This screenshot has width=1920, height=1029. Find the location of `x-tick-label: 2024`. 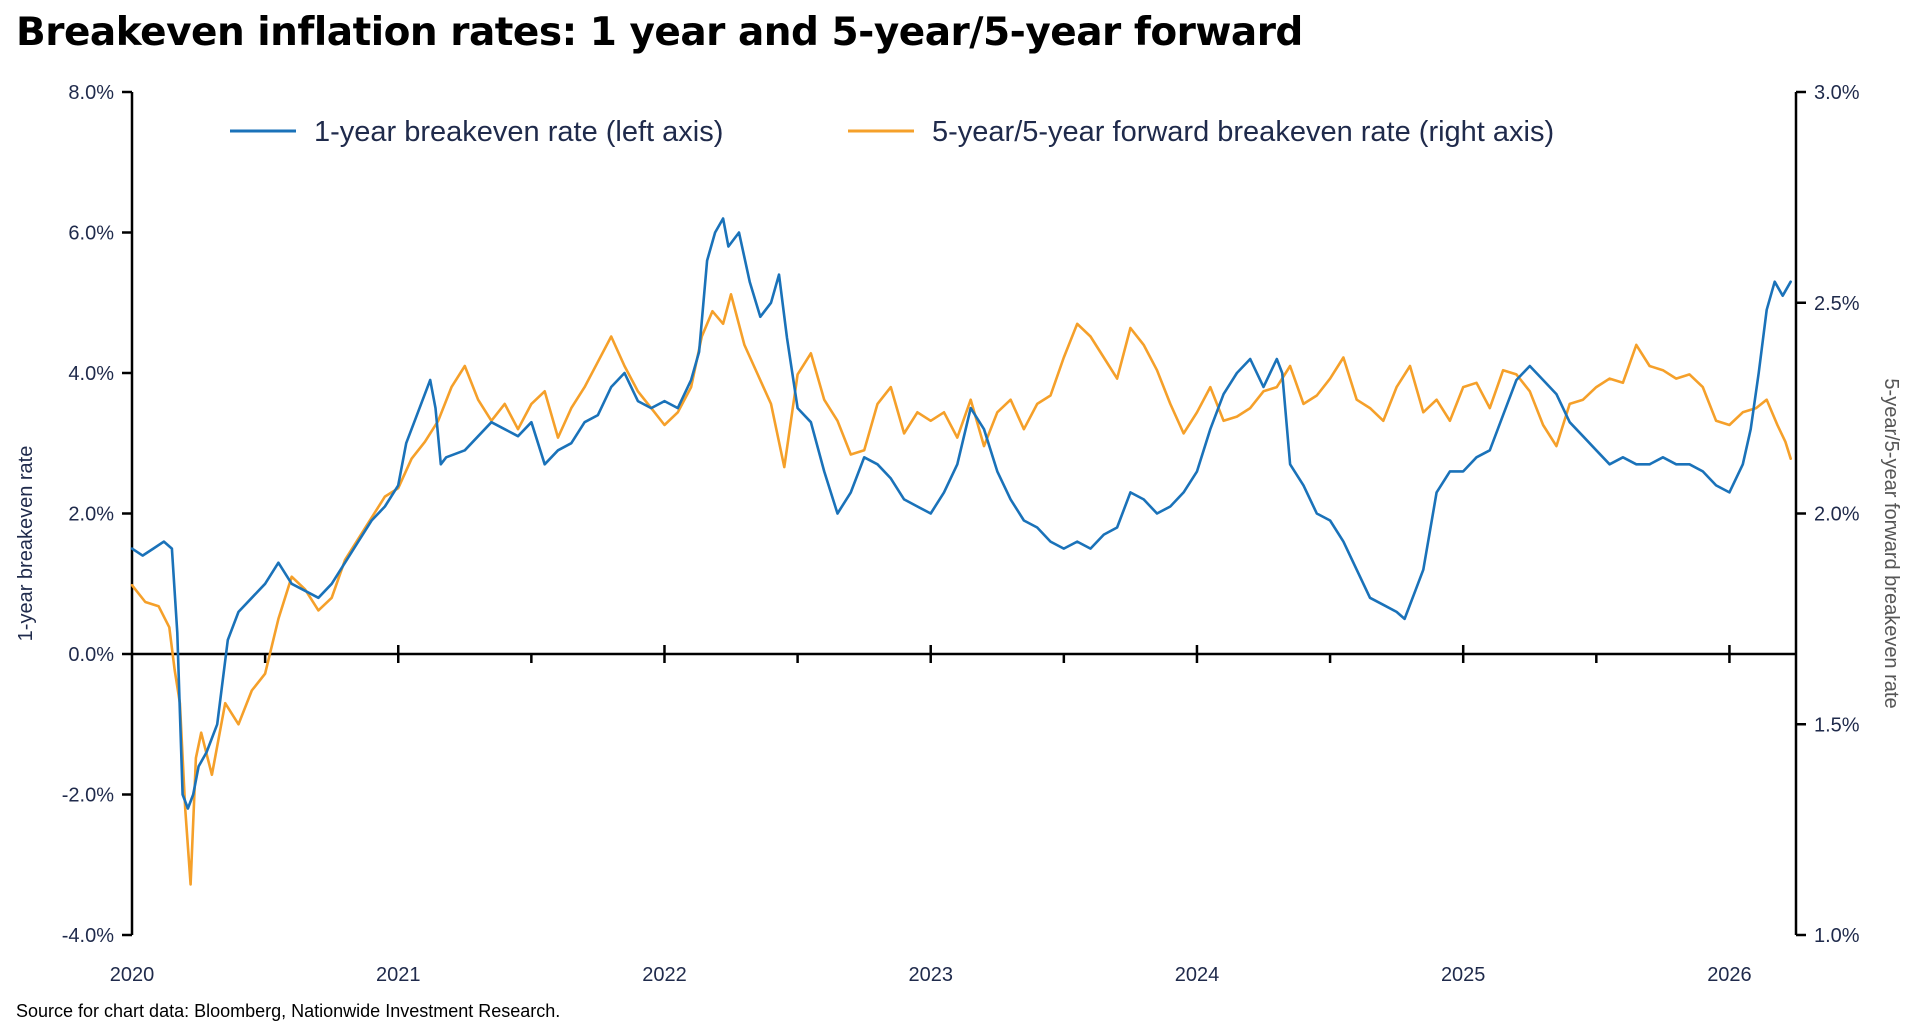

x-tick-label: 2024 is located at coordinates (1197, 975).